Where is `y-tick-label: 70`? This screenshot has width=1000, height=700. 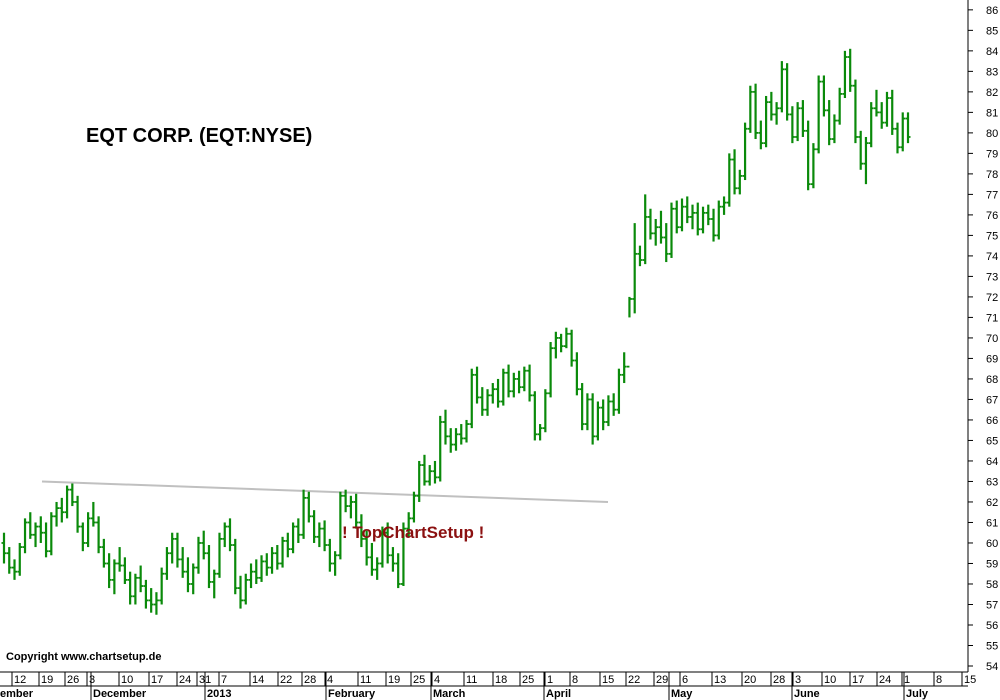 y-tick-label: 70 is located at coordinates (992, 339).